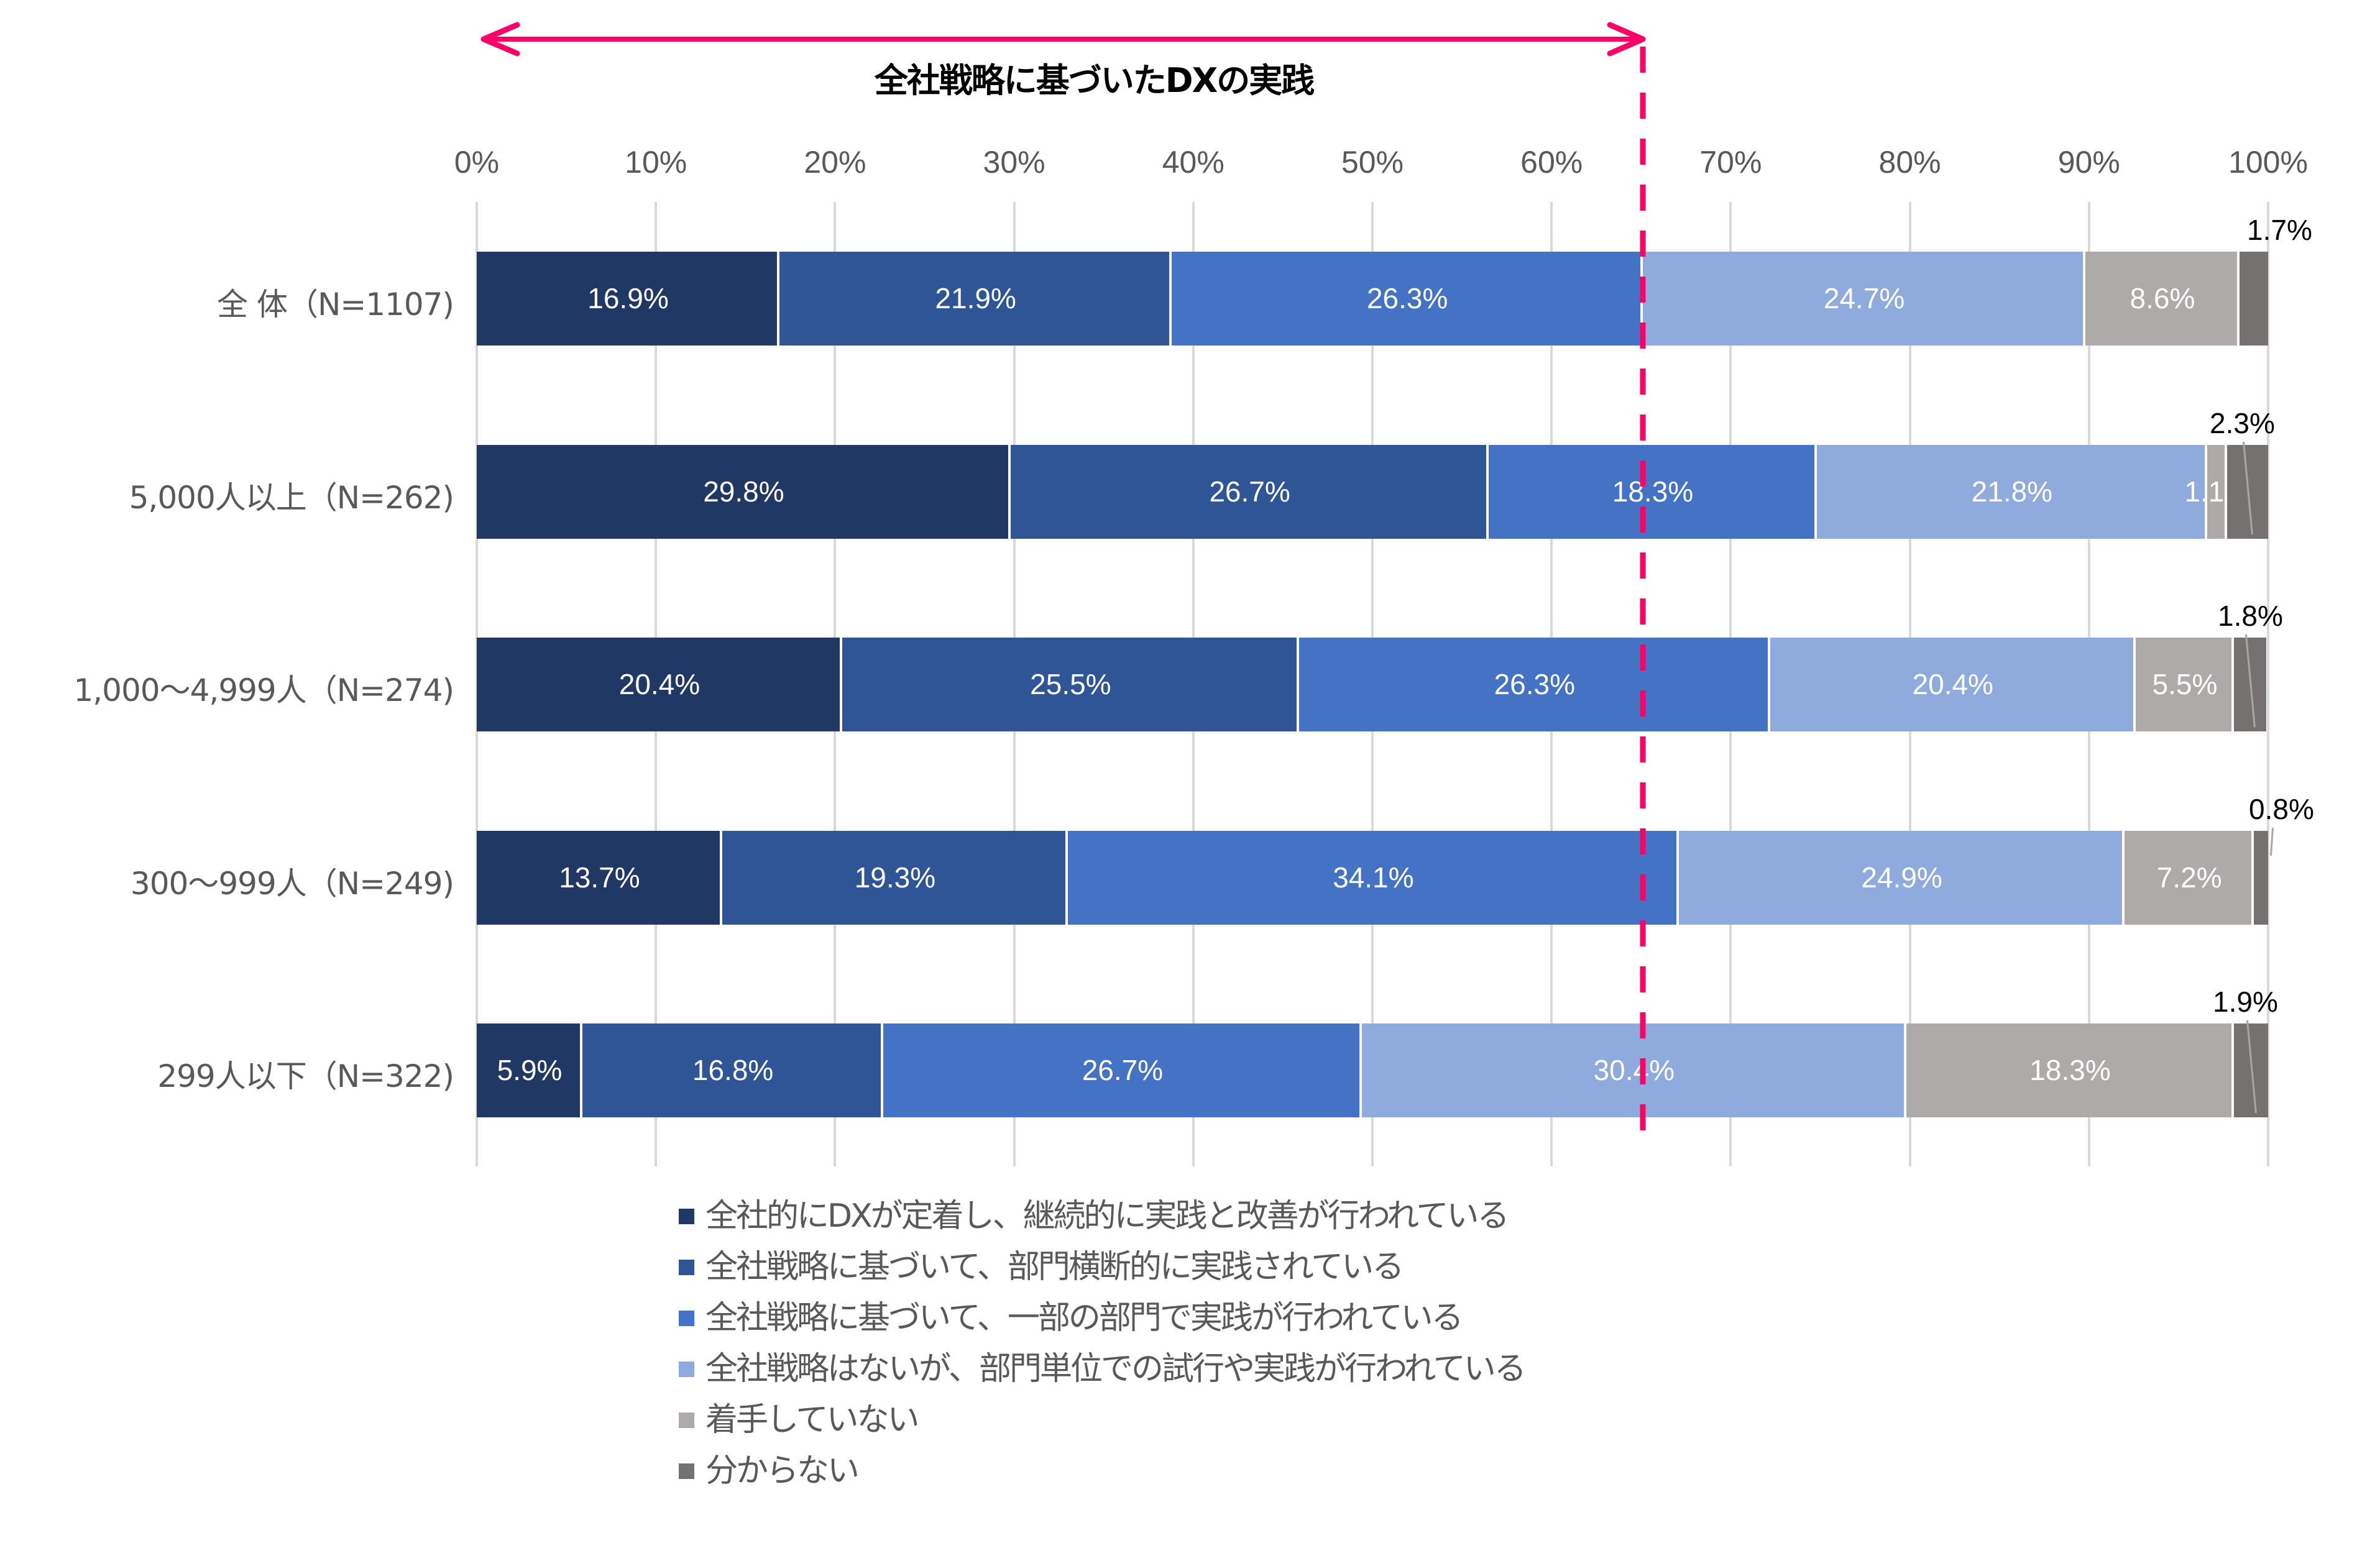  I want to click on category-label: 5,000人以上（N=262), so click(291, 498).